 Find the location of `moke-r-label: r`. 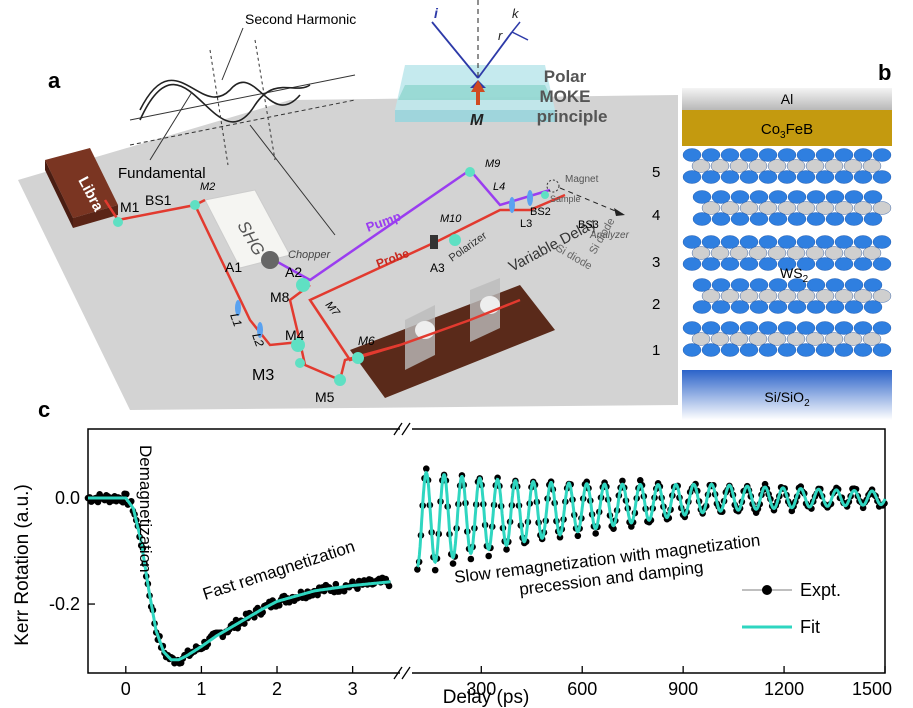

moke-r-label: r is located at coordinates (500, 35).